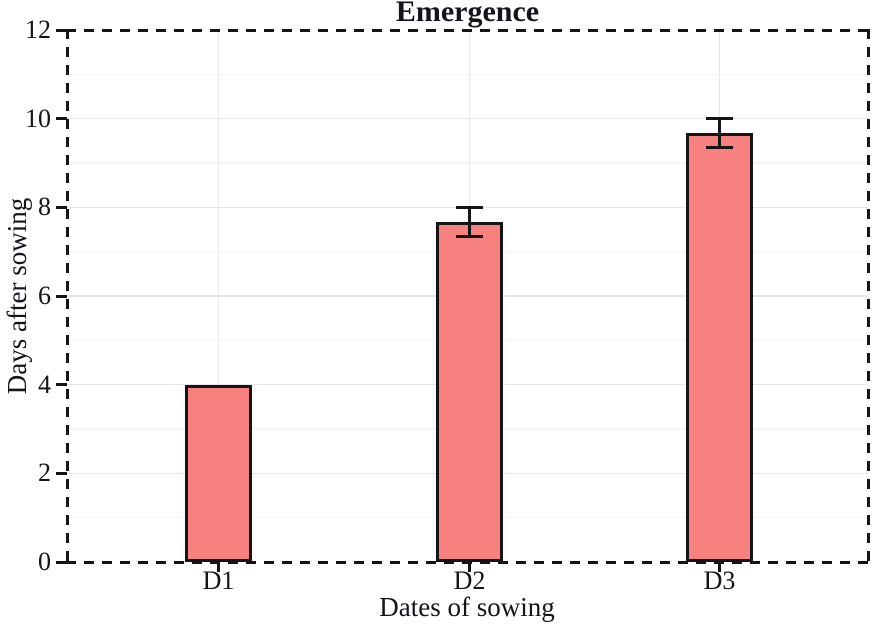  Describe the element at coordinates (469, 580) in the screenshot. I see `x-tick-label: D2` at that location.